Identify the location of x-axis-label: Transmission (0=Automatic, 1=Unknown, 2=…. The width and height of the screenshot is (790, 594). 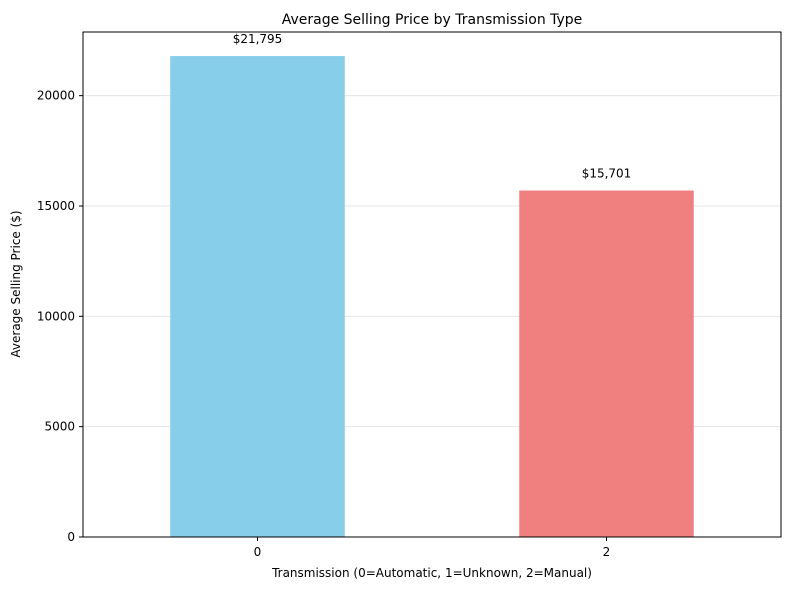
(431, 573).